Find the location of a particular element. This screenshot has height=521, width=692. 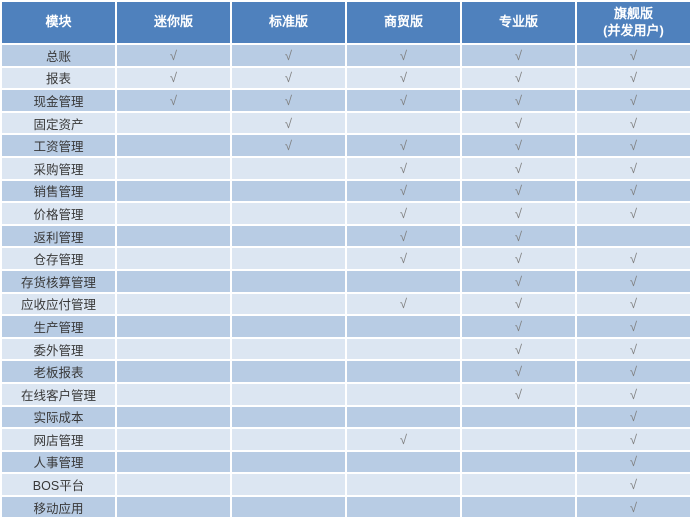

table-row: 价格管理 √ √ √ is located at coordinates (346, 213).